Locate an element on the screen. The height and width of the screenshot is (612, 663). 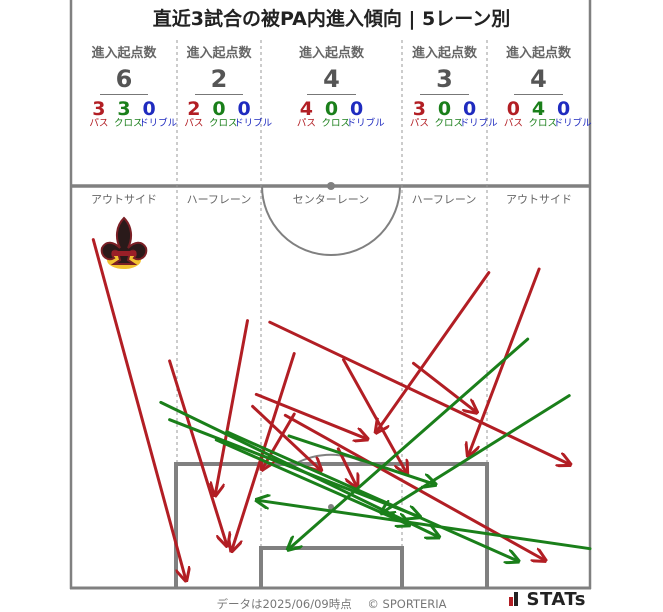
lane-1-dribble-label: ドリブル is located at coordinates (158, 123).